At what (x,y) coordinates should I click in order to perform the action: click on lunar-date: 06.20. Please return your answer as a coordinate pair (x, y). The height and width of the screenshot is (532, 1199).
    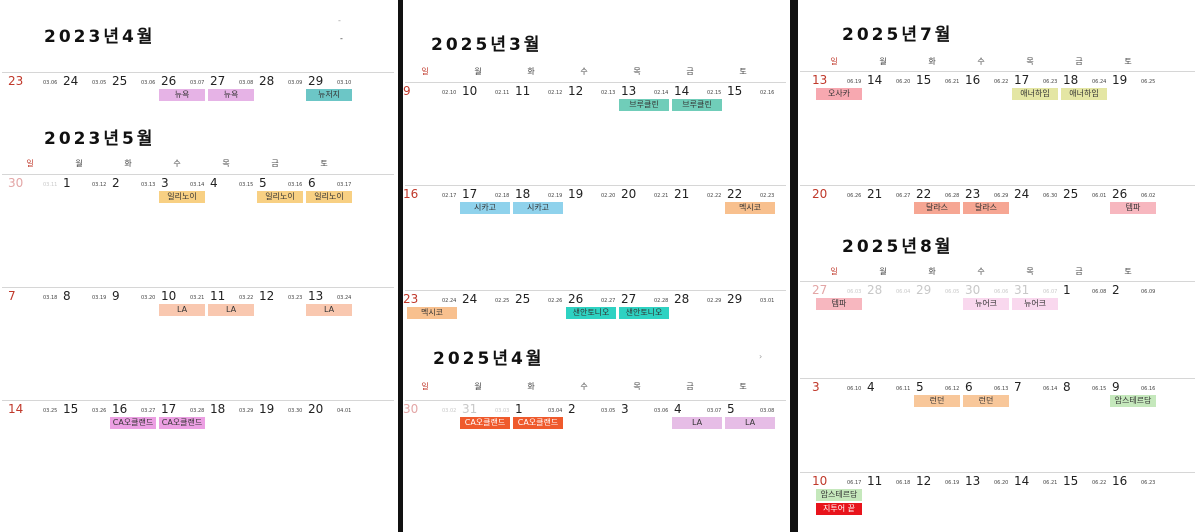
    Looking at the image, I should click on (903, 82).